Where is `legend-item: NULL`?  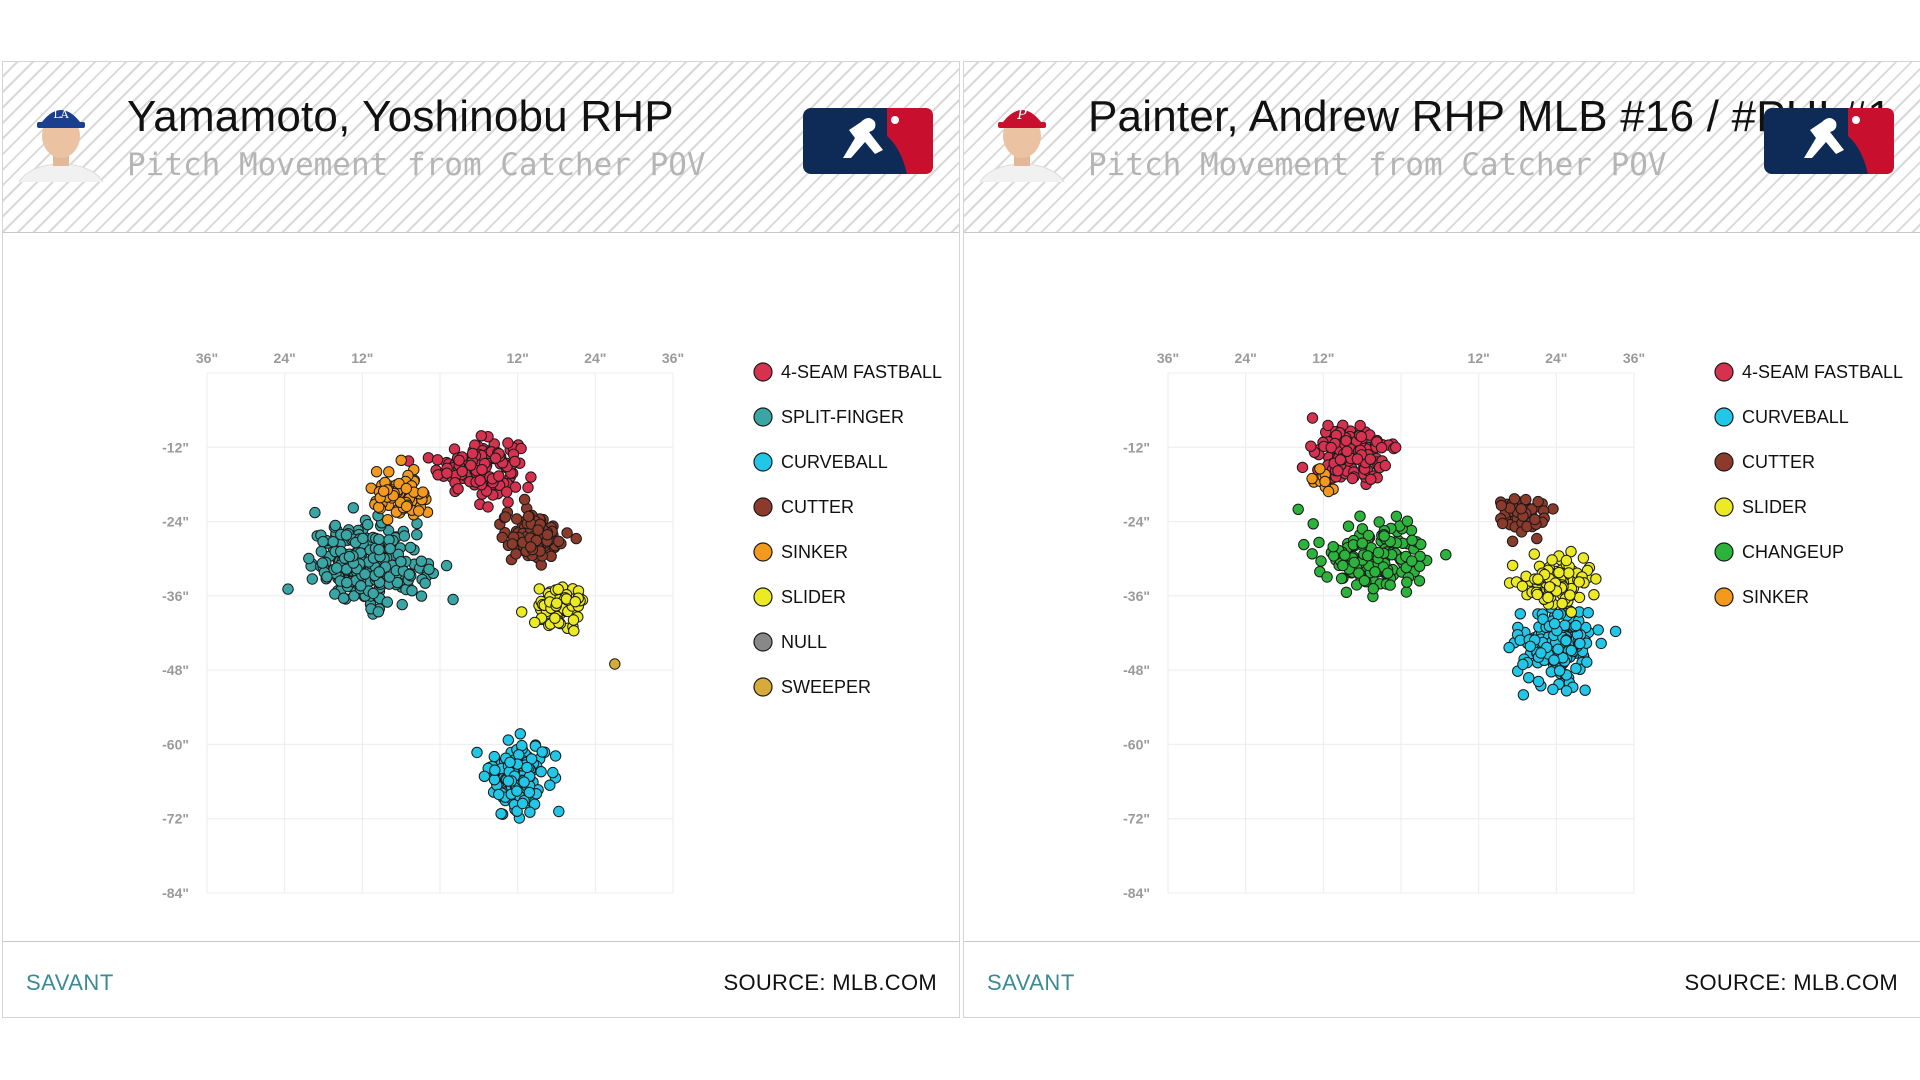 legend-item: NULL is located at coordinates (790, 642).